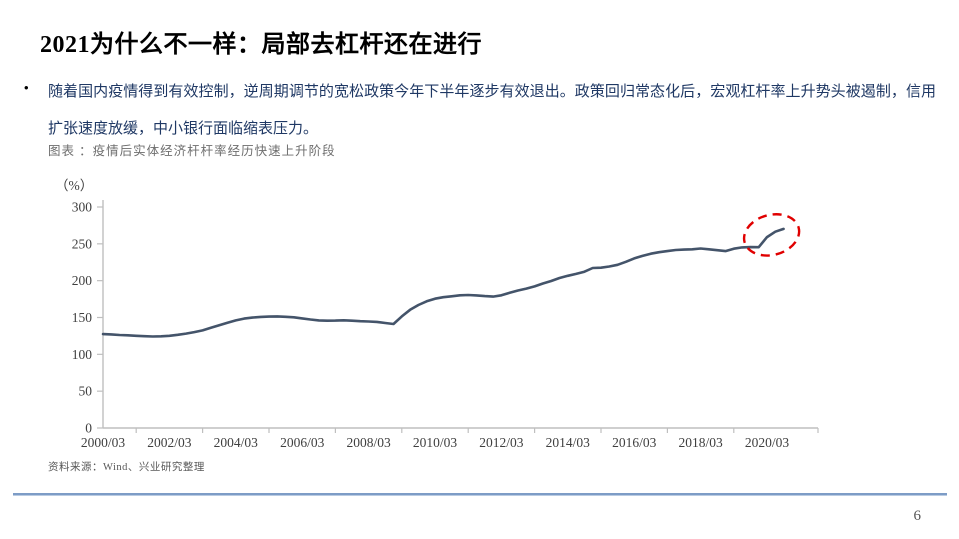 This screenshot has width=959, height=539. Describe the element at coordinates (82, 207) in the screenshot. I see `y-tick-label: 300` at that location.